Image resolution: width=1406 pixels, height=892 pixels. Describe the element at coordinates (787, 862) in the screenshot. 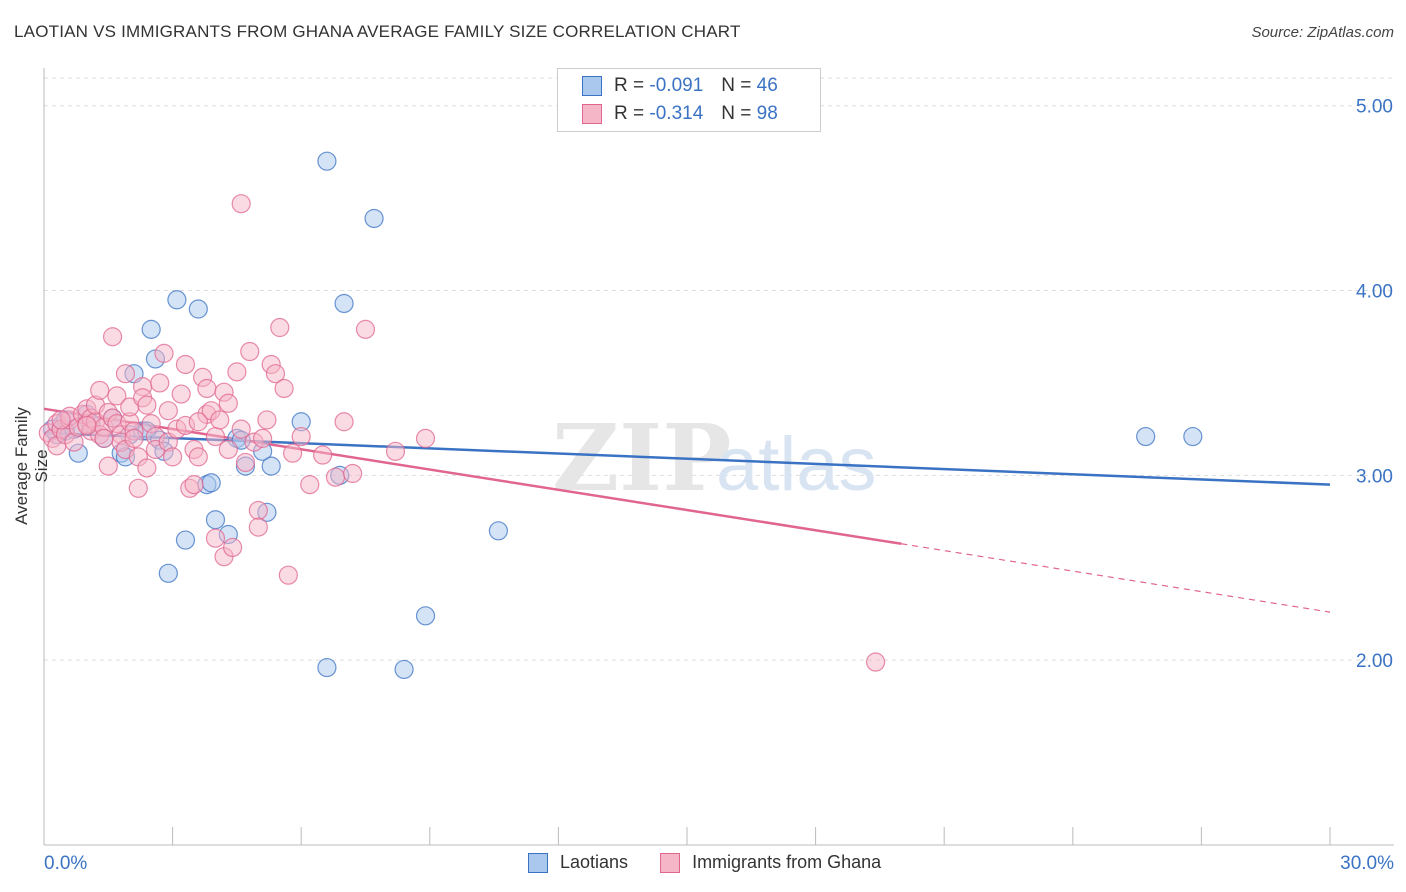

I see `legend-label-ghana: Immigrants from Ghana` at that location.